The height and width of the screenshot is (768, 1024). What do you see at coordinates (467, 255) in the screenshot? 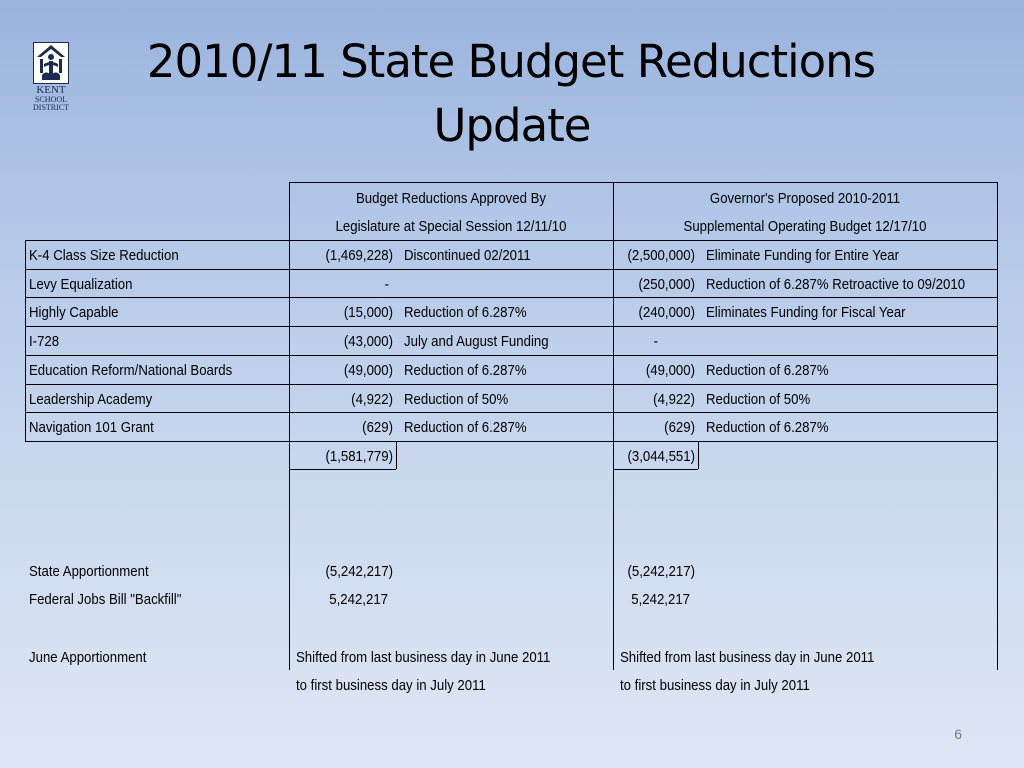
I see `row-leg-note: Discontinued 02/2011` at bounding box center [467, 255].